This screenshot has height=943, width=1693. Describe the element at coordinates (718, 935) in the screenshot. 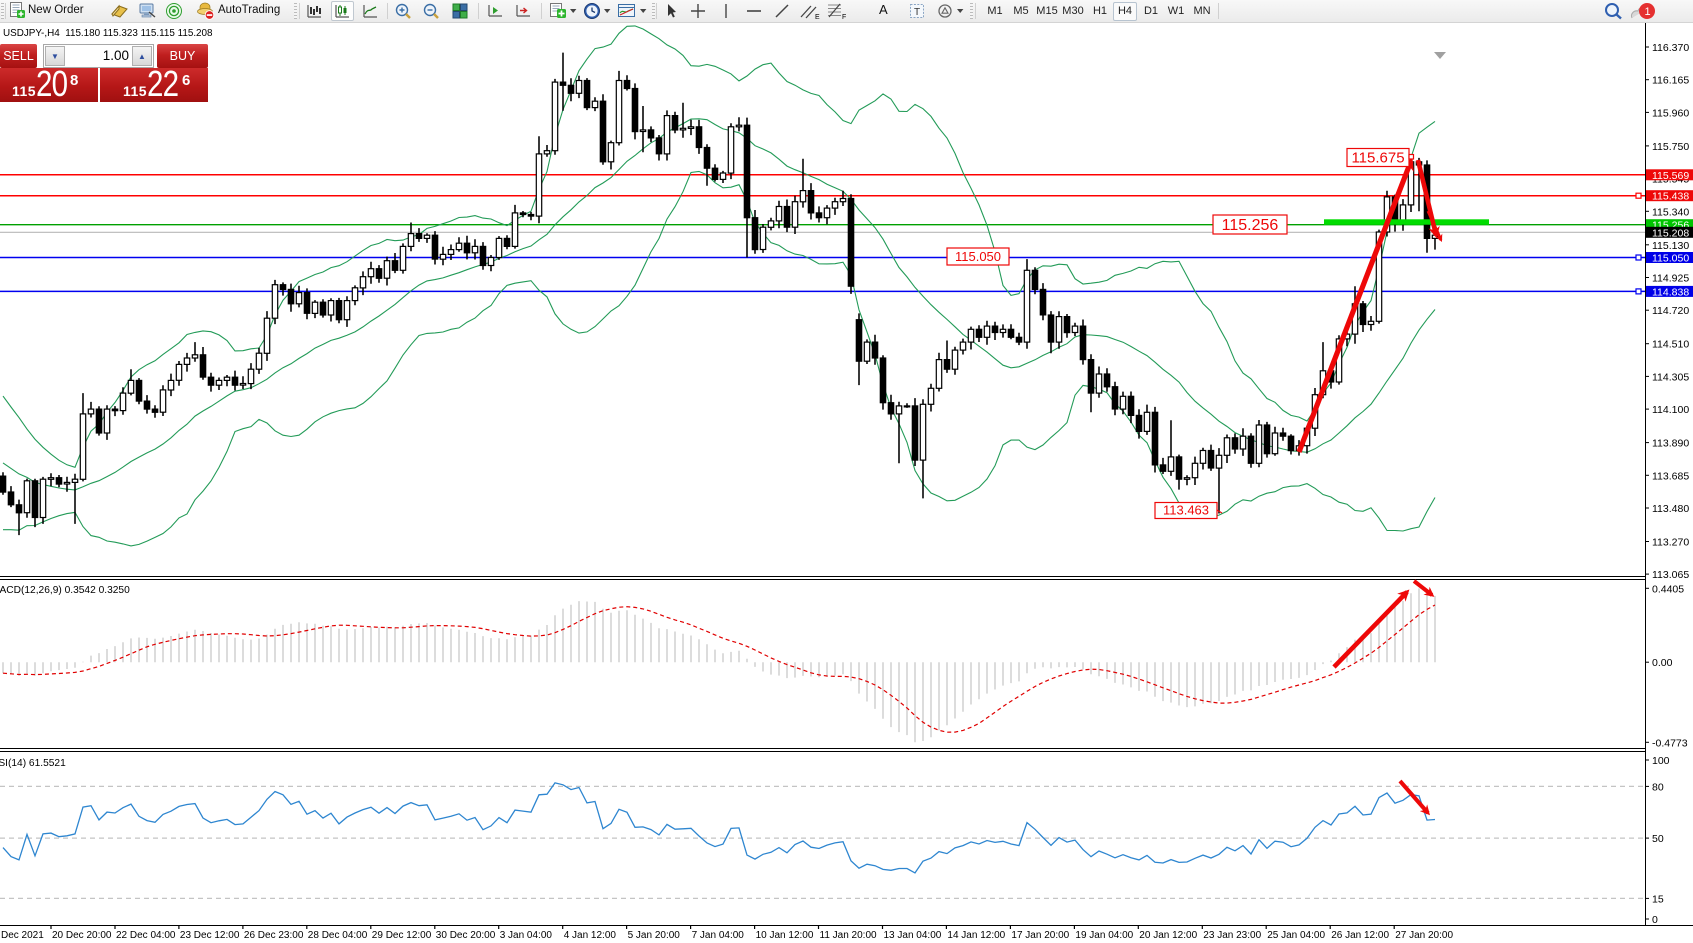

I see `svg-text: 7 Jan 04:00` at that location.